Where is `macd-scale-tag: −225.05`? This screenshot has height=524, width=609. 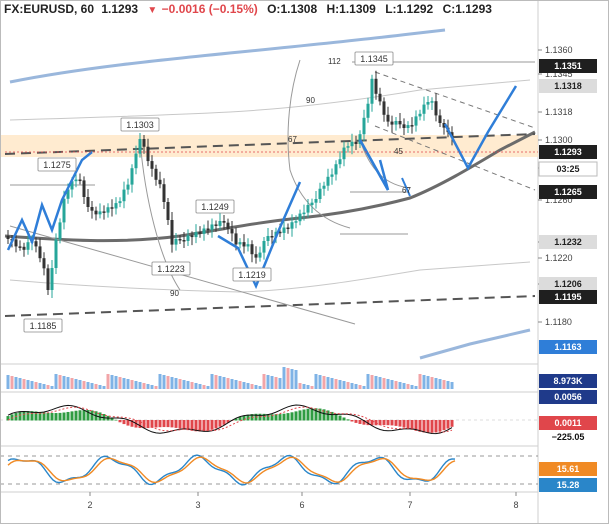
macd-scale-tag: −225.05 is located at coordinates (568, 437).